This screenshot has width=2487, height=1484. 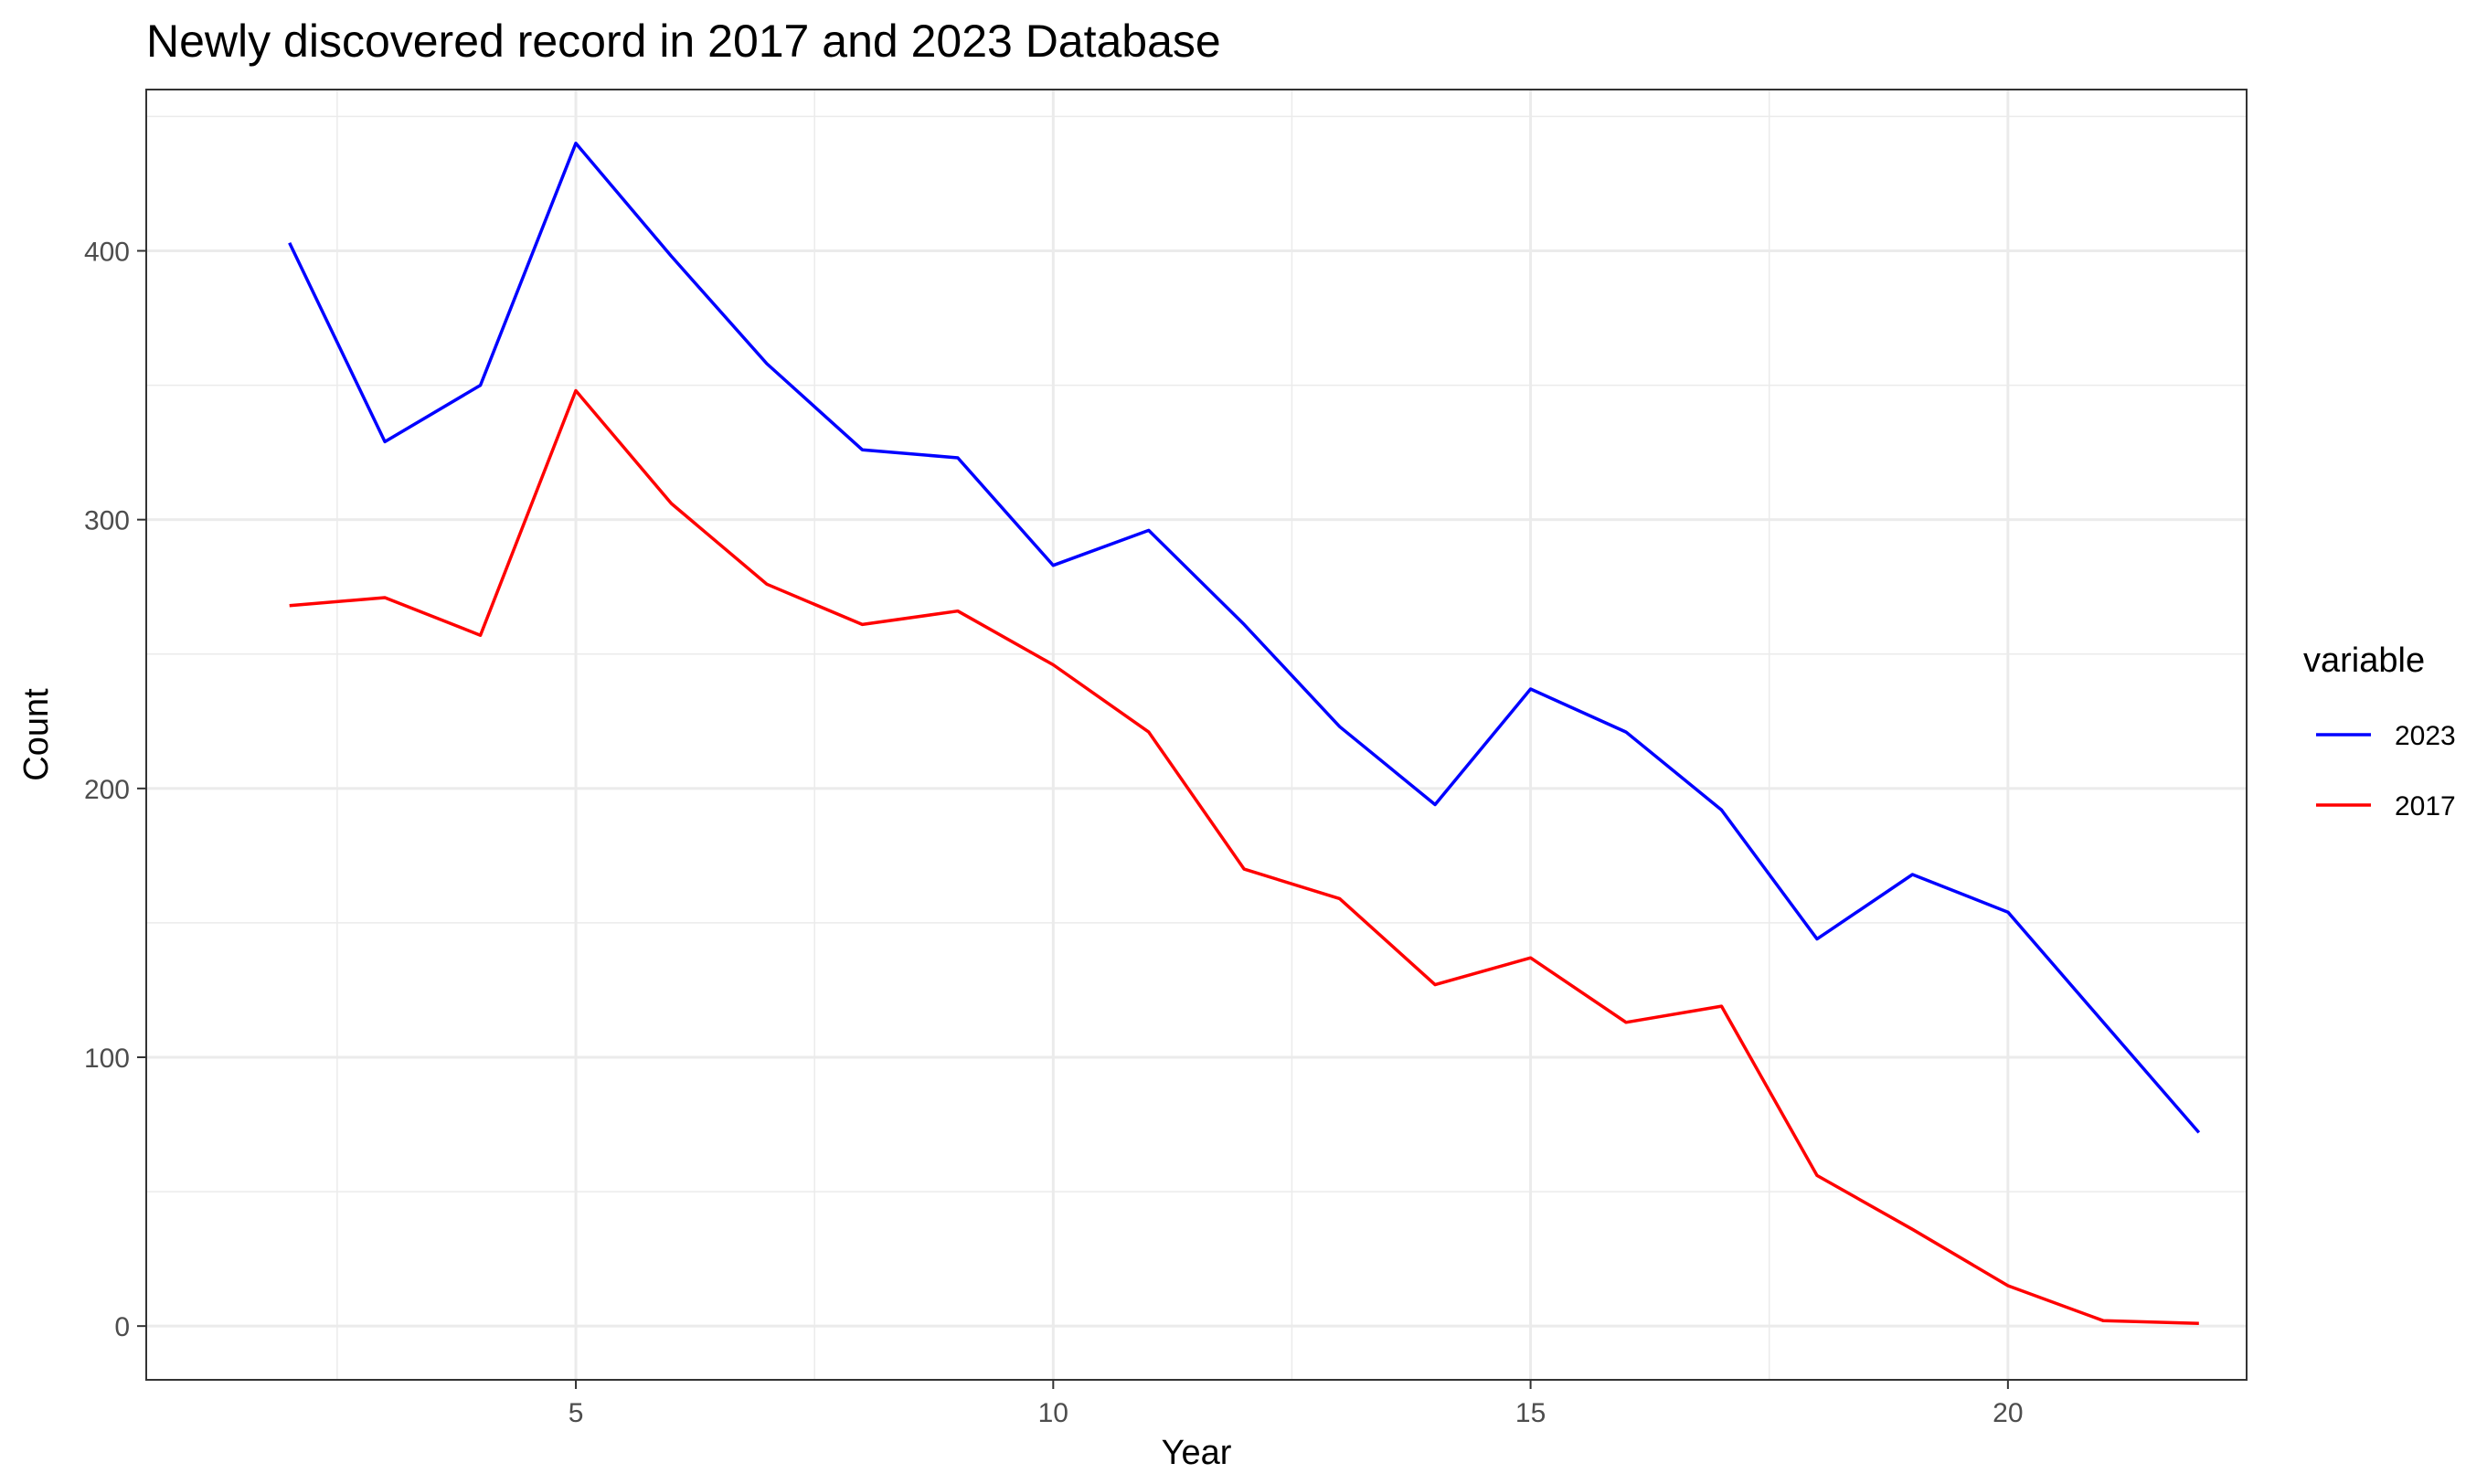 I want to click on x-axis-title: Year, so click(x=1197, y=1453).